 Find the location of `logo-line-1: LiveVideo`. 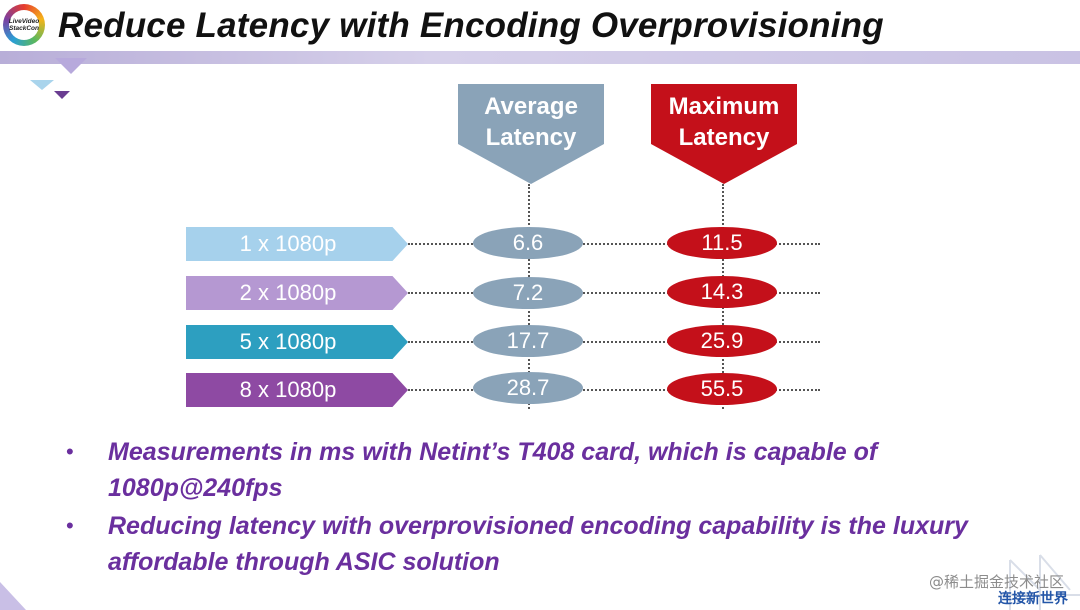

logo-line-1: LiveVideo is located at coordinates (24, 21).